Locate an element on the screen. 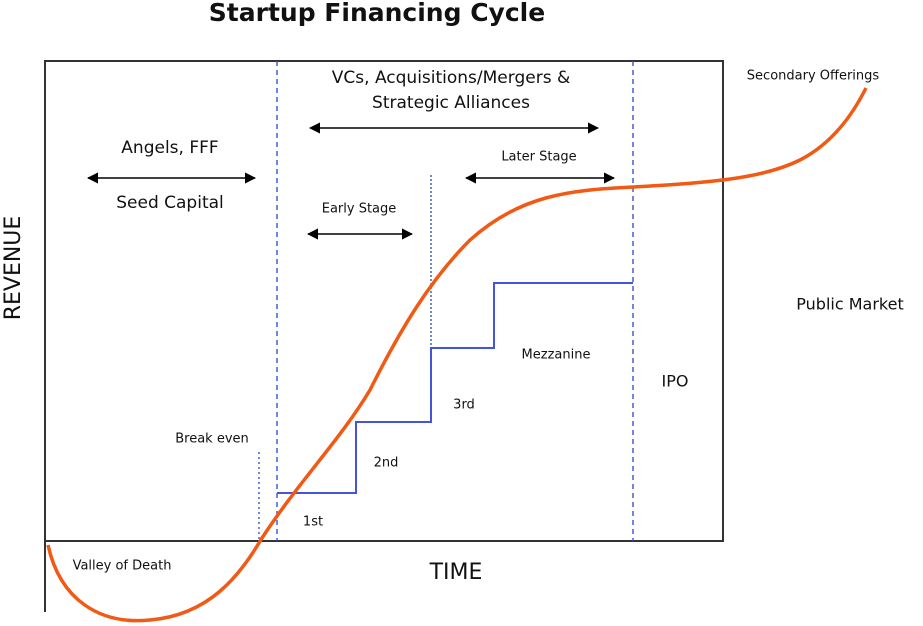 This screenshot has width=923, height=626. funding-steps is located at coordinates (455, 388).